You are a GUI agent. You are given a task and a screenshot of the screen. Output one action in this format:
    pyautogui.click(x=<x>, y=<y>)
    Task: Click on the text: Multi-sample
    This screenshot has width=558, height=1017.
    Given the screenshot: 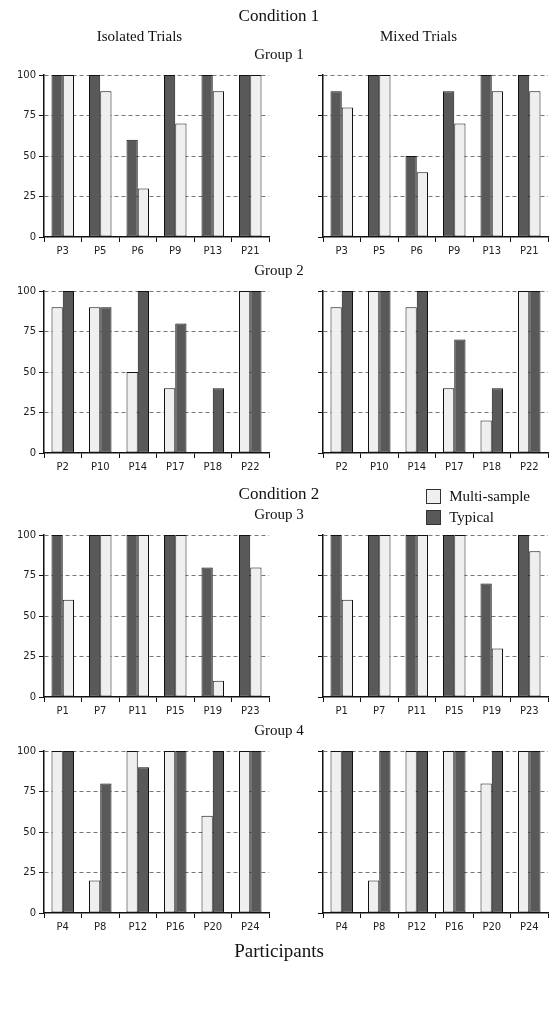 What is the action you would take?
    pyautogui.click(x=489, y=496)
    